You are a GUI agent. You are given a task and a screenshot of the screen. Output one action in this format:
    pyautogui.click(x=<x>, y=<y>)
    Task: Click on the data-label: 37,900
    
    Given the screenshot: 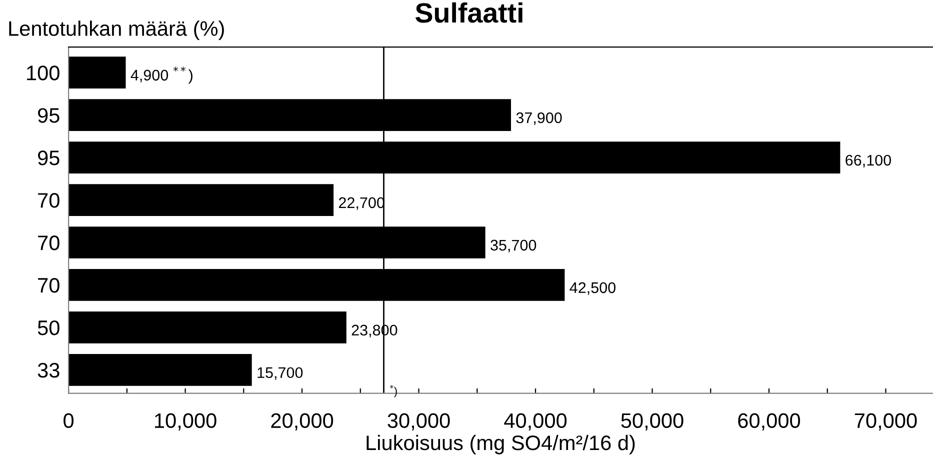 What is the action you would take?
    pyautogui.click(x=539, y=118)
    